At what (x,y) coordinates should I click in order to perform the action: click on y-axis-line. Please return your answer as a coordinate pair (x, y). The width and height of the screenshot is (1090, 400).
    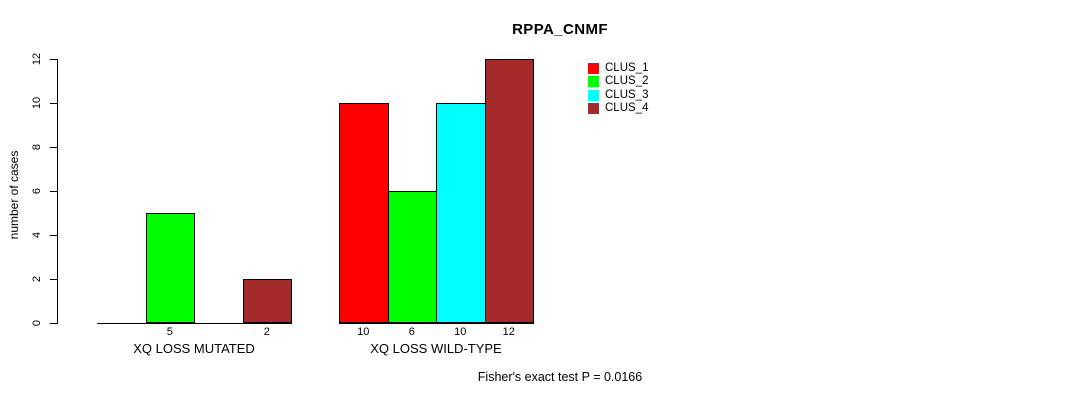
    Looking at the image, I should click on (57, 191).